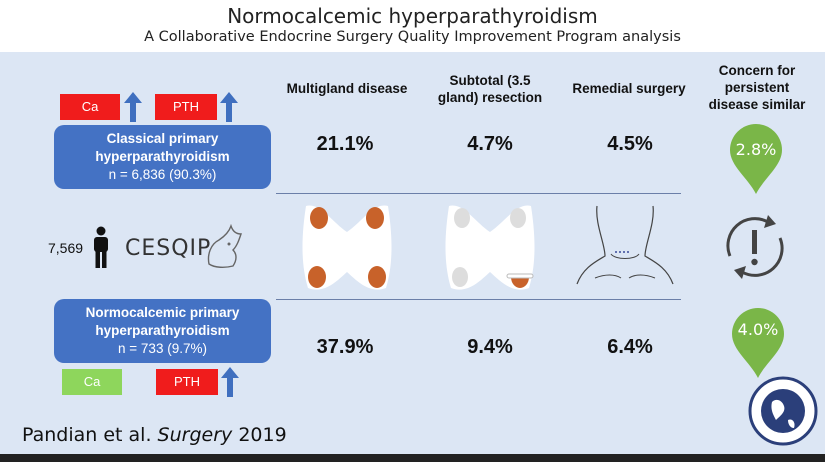  Describe the element at coordinates (259, 435) in the screenshot. I see `citation-year: 2019` at that location.